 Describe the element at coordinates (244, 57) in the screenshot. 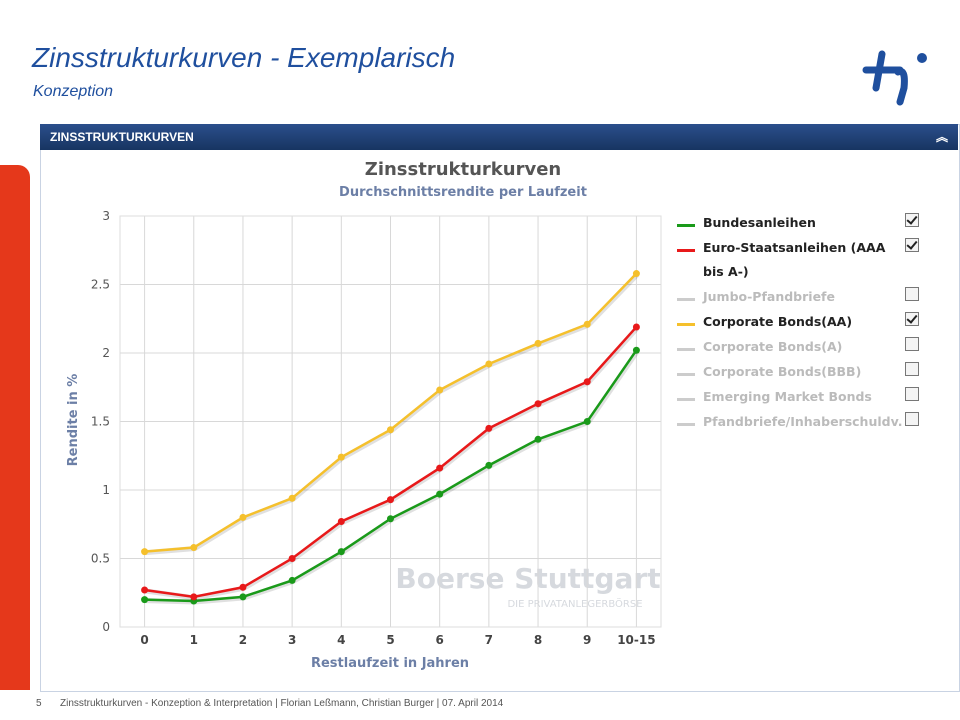

I see `slide-title: Zinsstrukturkurven - Exemplarisch` at that location.